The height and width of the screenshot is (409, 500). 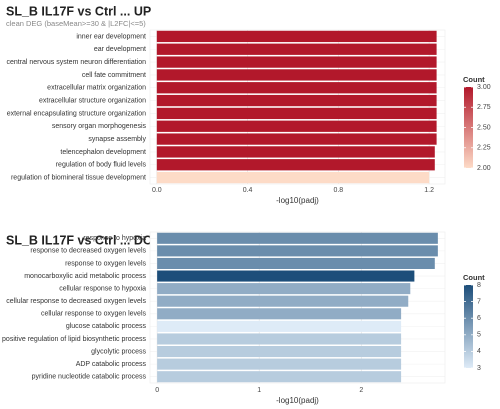 What do you see at coordinates (105, 263) in the screenshot?
I see `y-tick-label: response to oxygen levels` at bounding box center [105, 263].